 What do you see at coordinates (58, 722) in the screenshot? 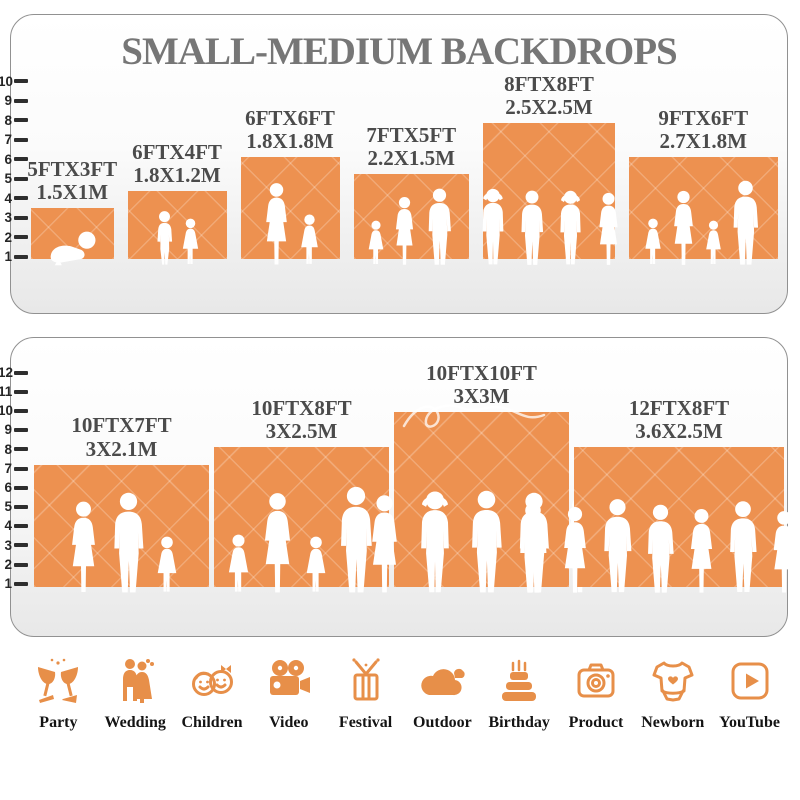
I see `category-label: Party` at bounding box center [58, 722].